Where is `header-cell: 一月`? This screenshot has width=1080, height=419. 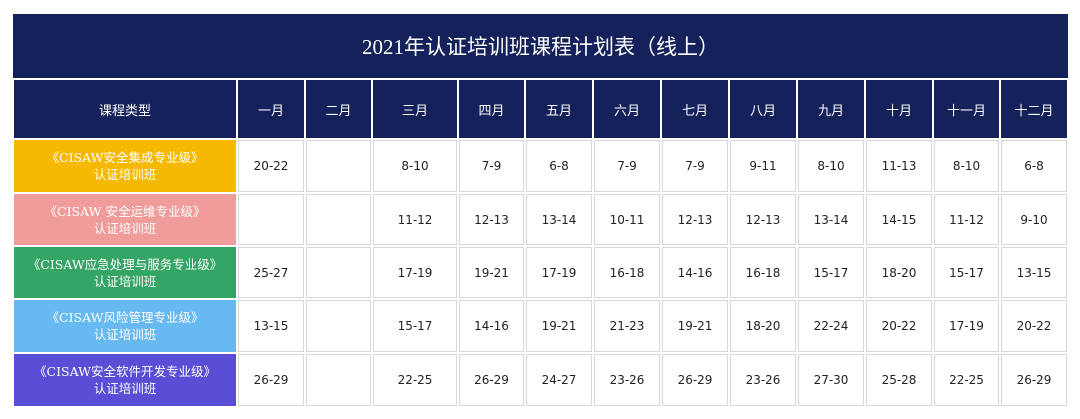
header-cell: 一月 is located at coordinates (271, 109).